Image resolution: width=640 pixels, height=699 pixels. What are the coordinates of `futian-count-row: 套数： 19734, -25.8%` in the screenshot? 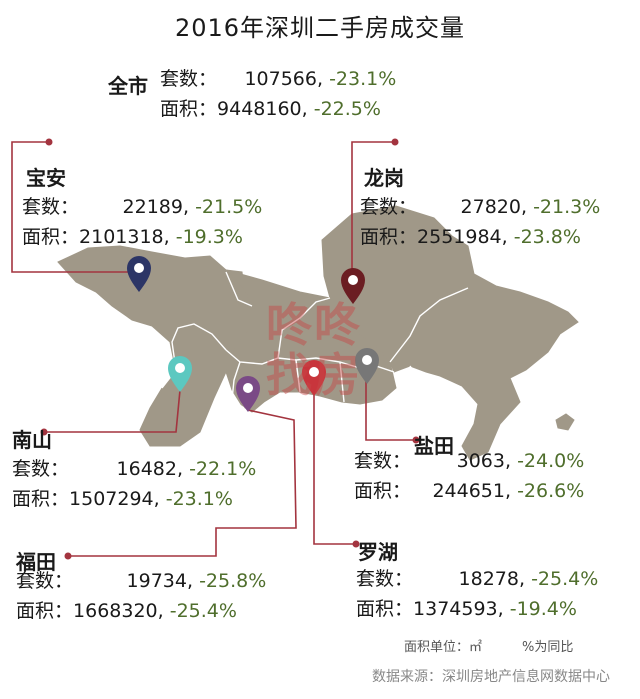 It's located at (141, 581).